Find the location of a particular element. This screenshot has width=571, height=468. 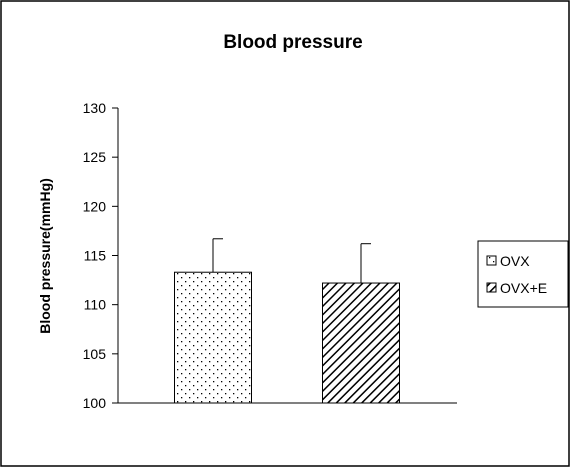

bar-ovx is located at coordinates (213, 337).